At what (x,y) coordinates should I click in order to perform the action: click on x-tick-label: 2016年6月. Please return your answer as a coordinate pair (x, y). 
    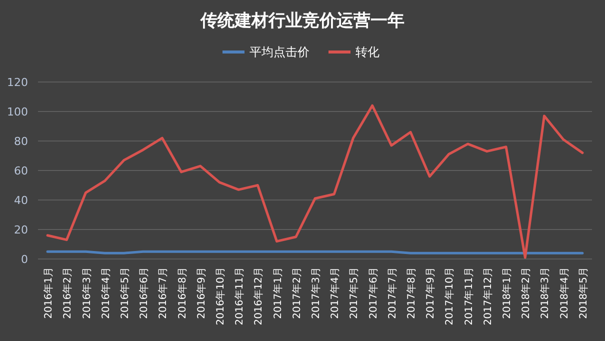
    Looking at the image, I should click on (144, 293).